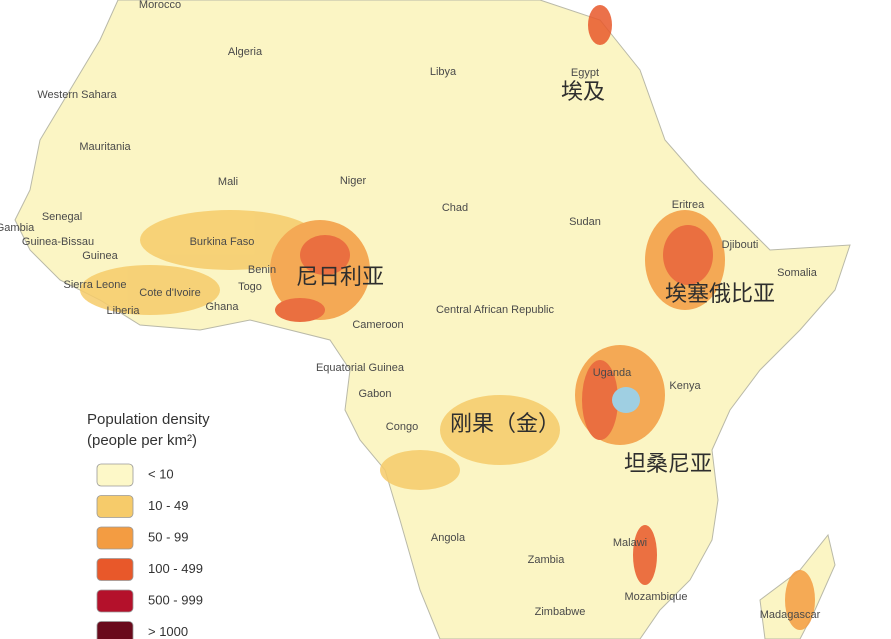 This screenshot has height=639, width=891. What do you see at coordinates (340, 277) in the screenshot?
I see `annotation: 尼日利亚` at bounding box center [340, 277].